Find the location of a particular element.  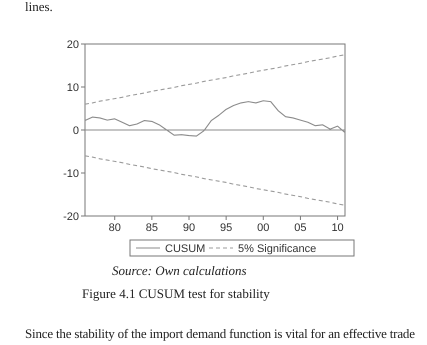

text: lines. is located at coordinates (39, 7).